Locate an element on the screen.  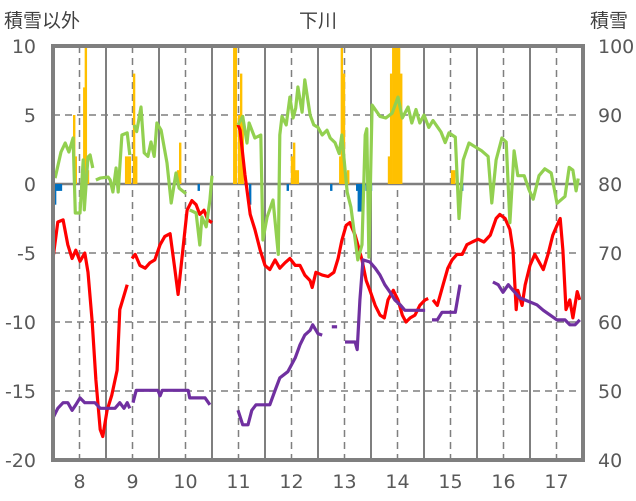
y2-tick-label: 50 is located at coordinates (610, 392).